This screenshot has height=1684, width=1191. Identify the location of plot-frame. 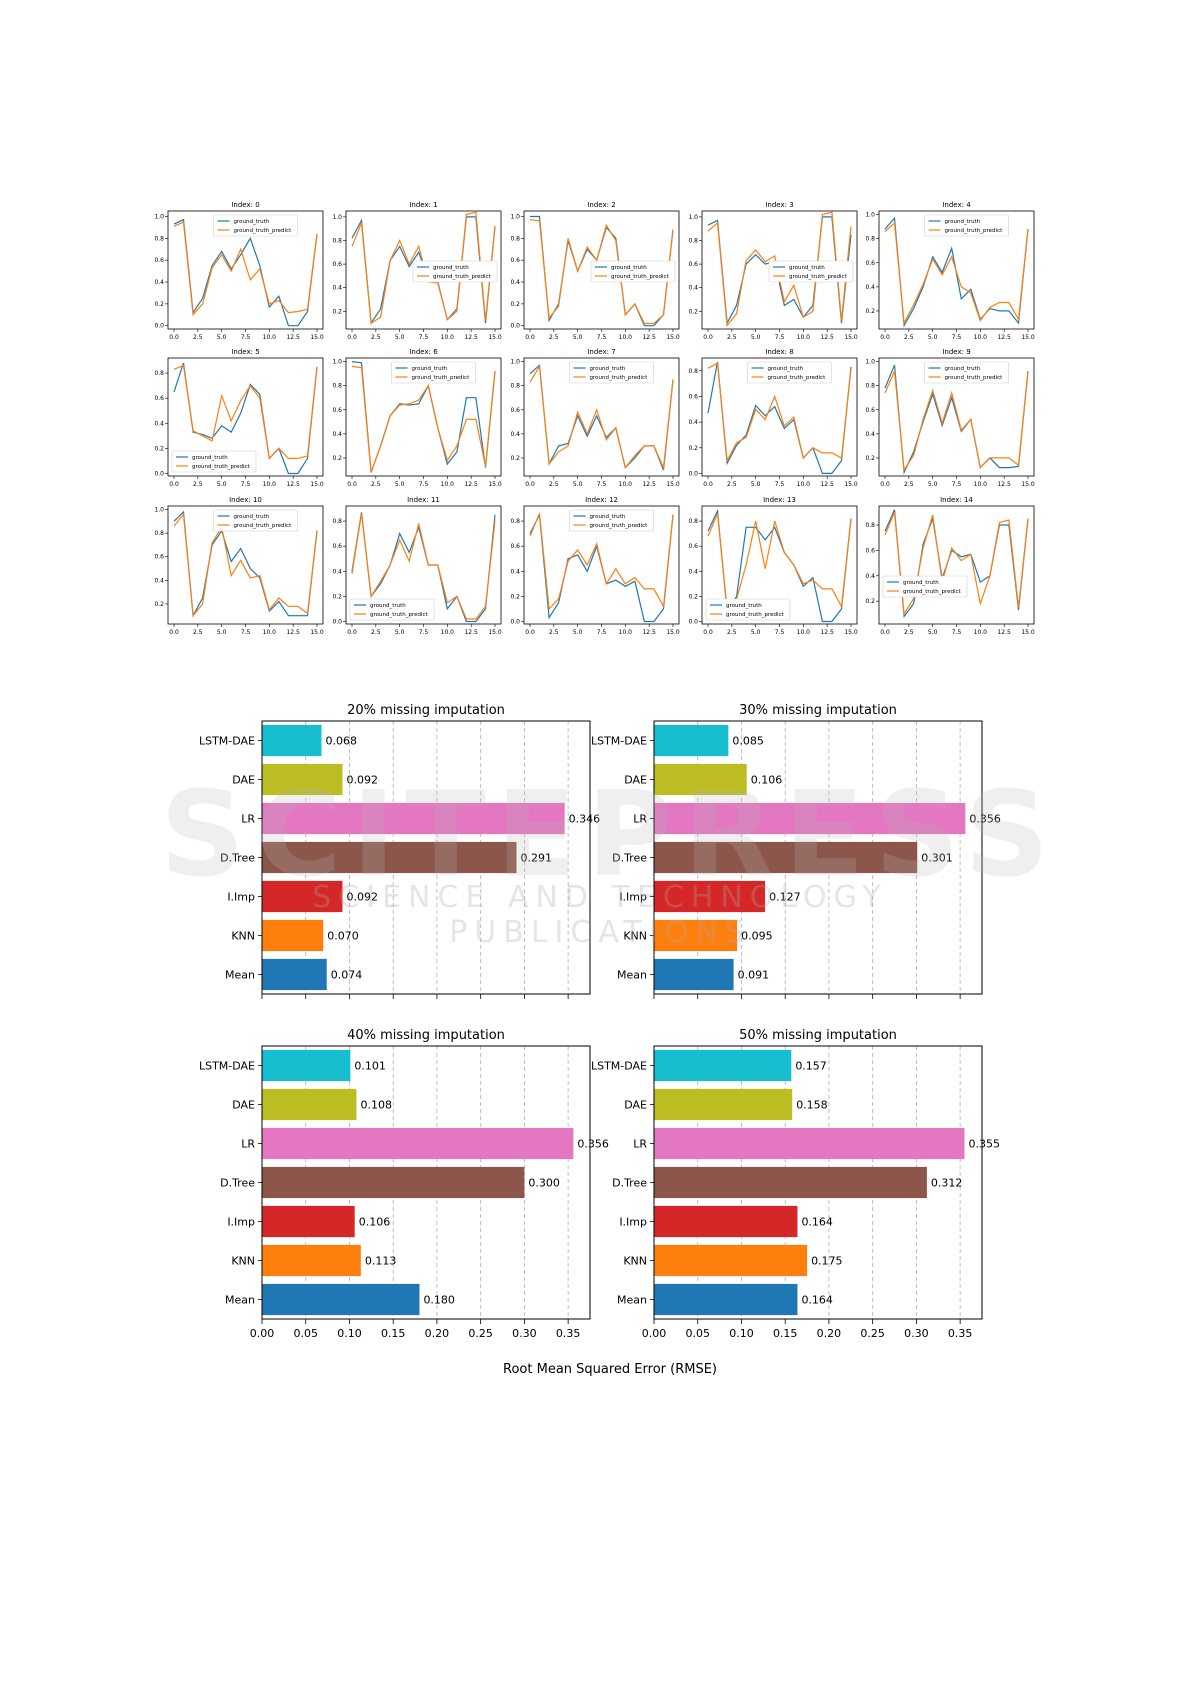
(818, 1182).